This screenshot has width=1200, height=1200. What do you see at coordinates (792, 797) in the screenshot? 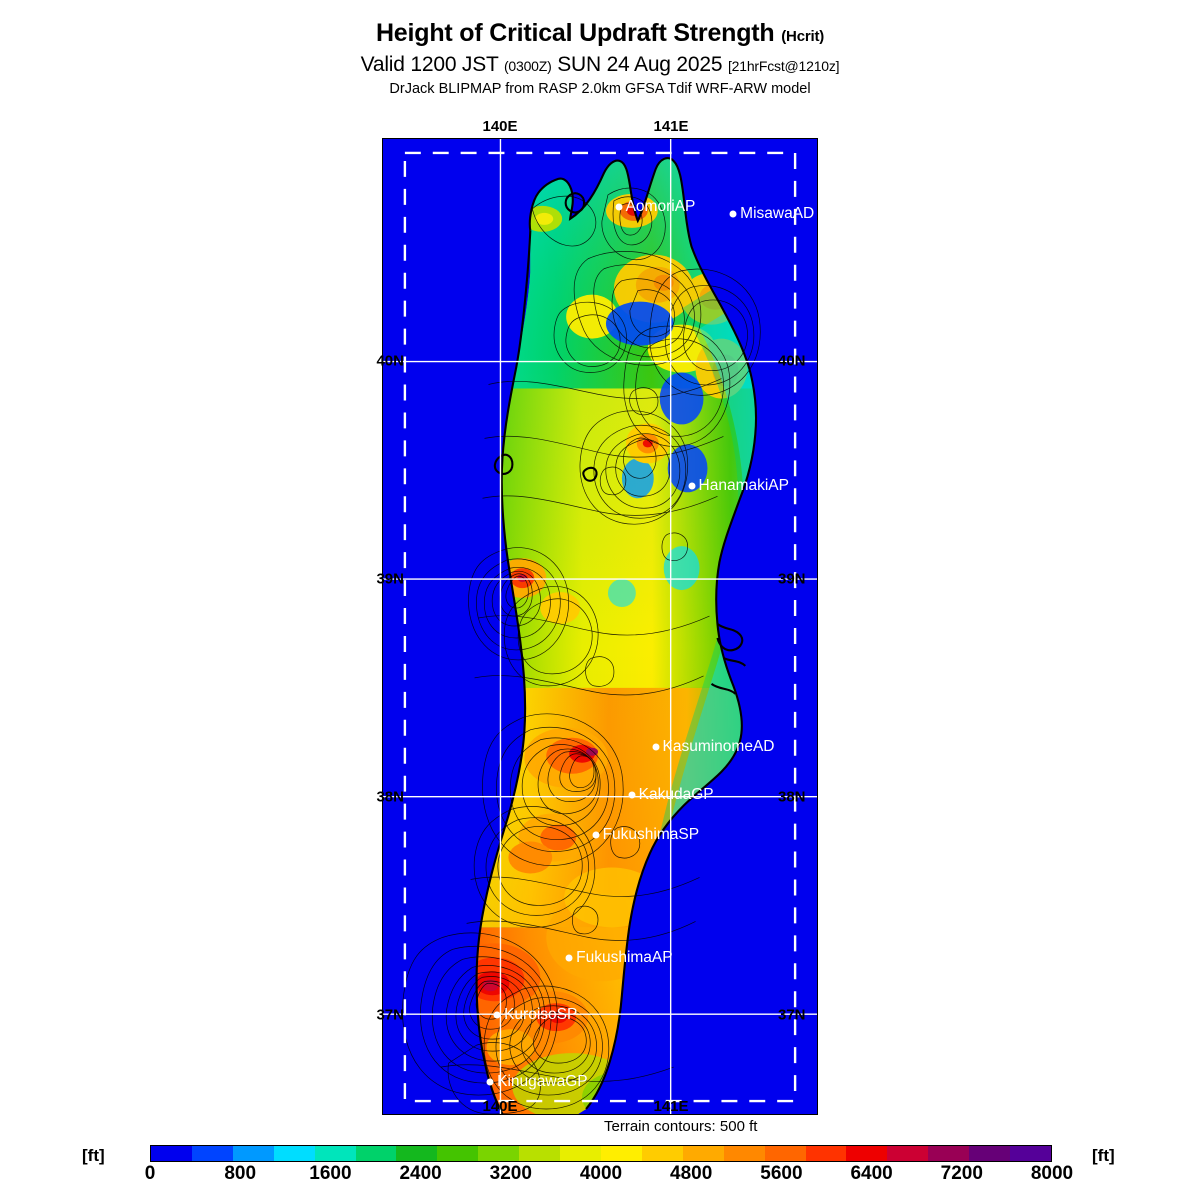
I see `lat-tick-right-38n: 38N` at bounding box center [792, 797].